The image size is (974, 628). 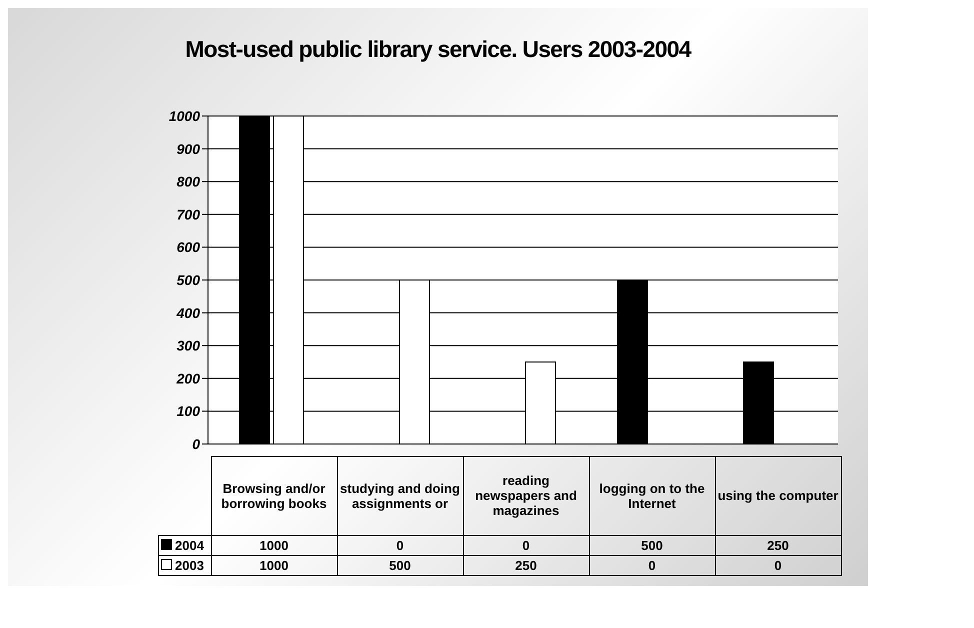 I want to click on chart-title: Most-used public library service. Users 2003-2004, so click(x=438, y=49).